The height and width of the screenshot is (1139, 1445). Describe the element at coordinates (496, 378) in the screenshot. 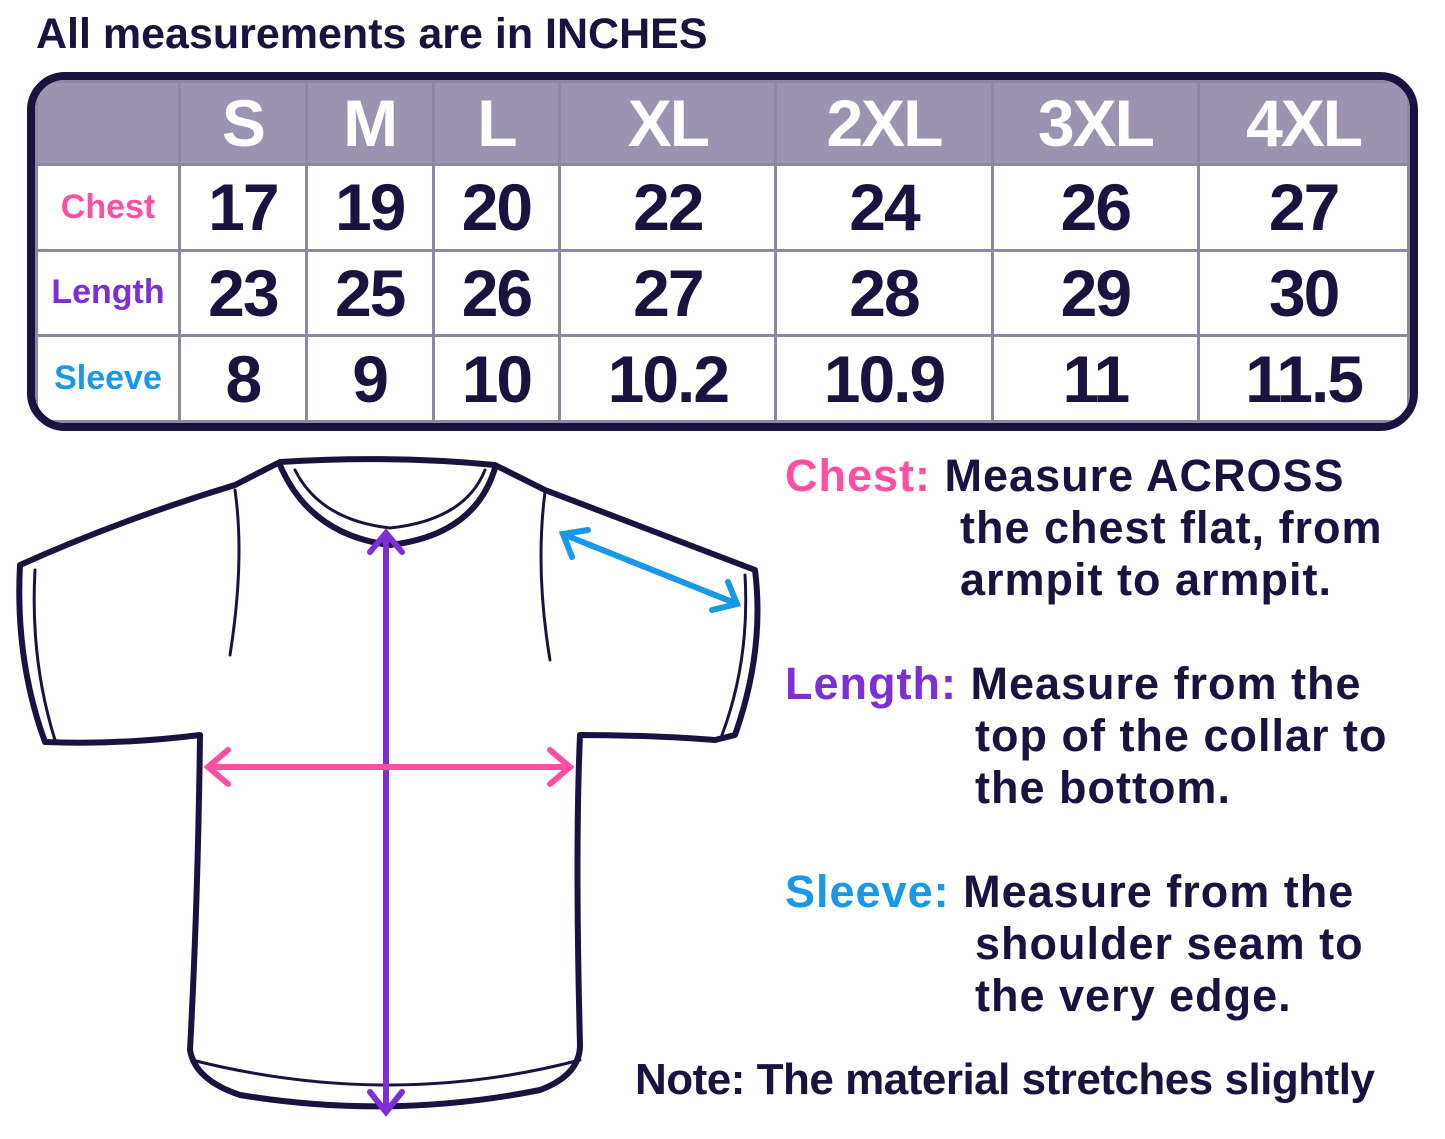

I see `cell: 10` at that location.